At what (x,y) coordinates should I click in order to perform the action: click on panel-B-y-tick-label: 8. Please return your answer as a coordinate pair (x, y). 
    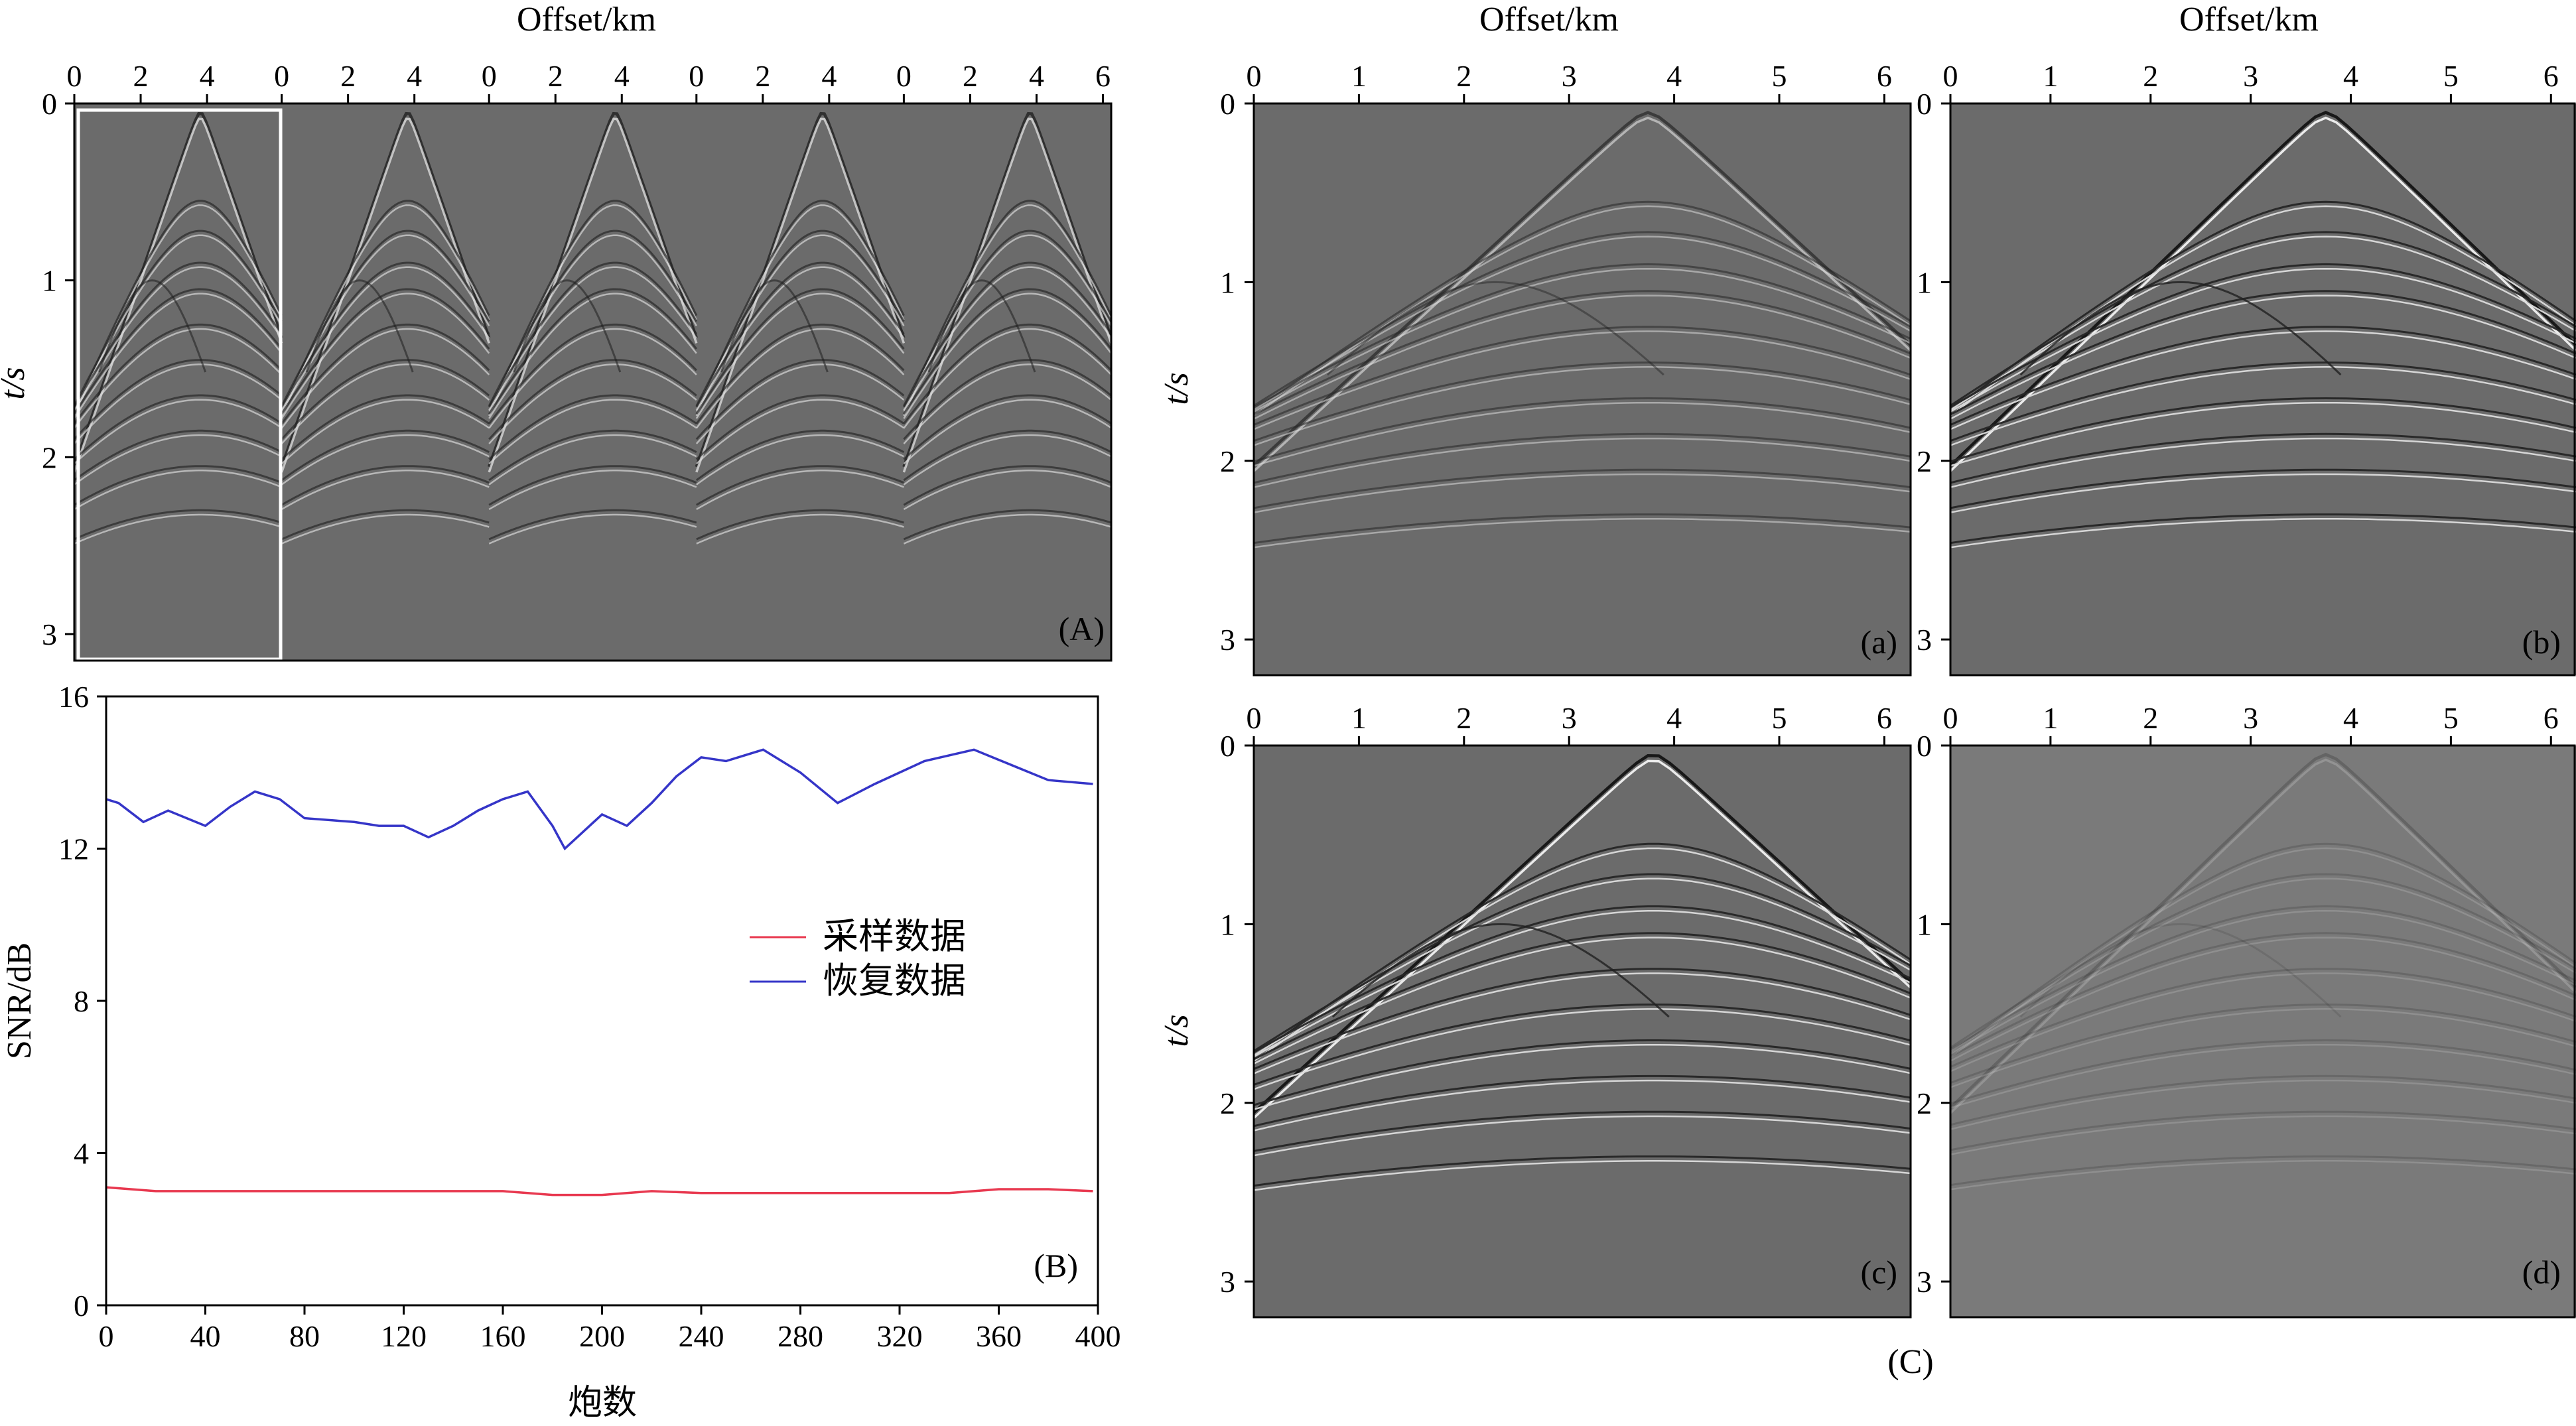
    Looking at the image, I should click on (81, 1001).